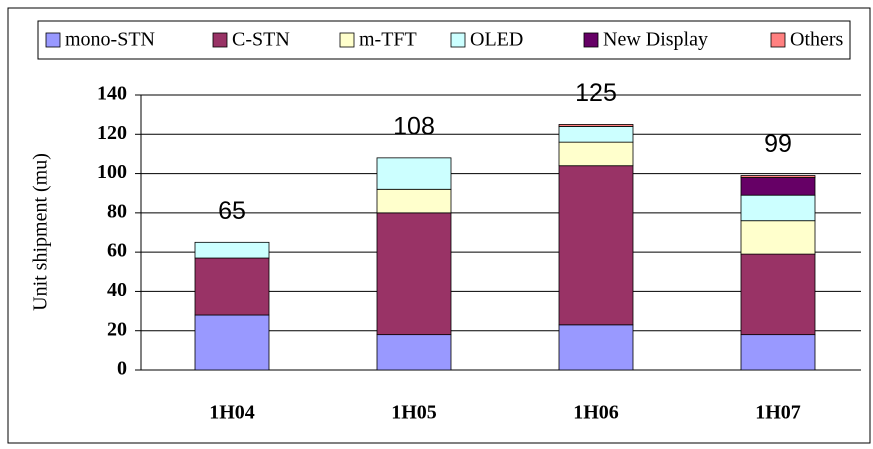  I want to click on legend-label: OLED, so click(496, 40).